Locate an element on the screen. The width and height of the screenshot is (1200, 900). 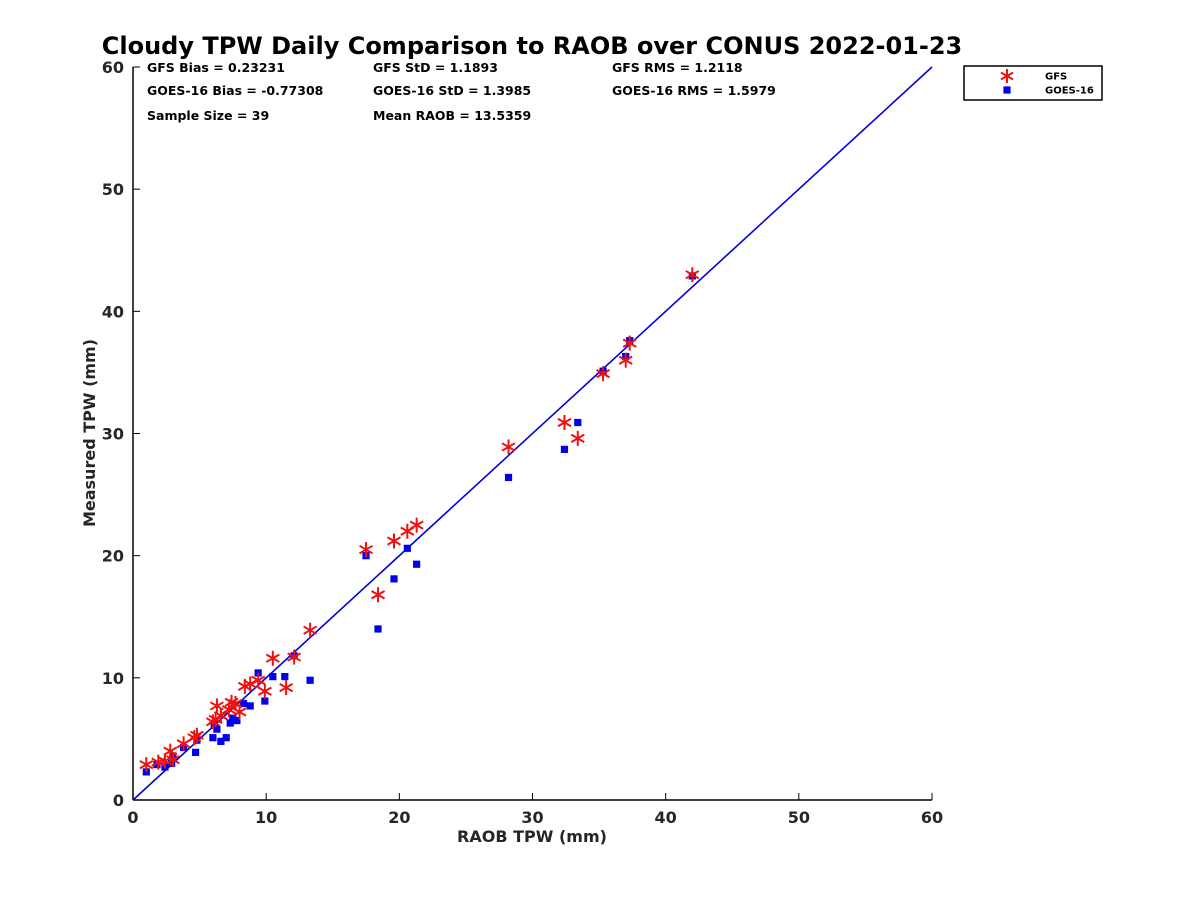
y-tick-label: 10 is located at coordinates (113, 678).